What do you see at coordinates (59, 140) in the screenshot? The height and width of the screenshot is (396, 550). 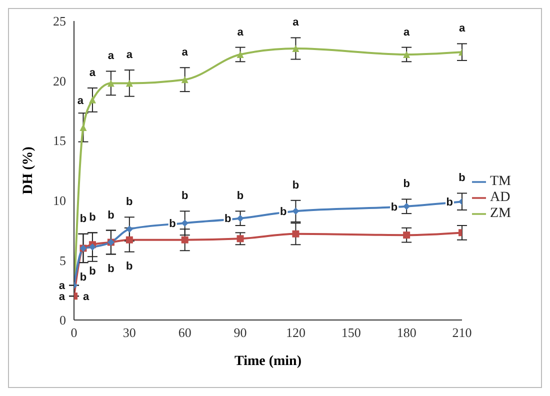 I see `y-tick-label: 15` at bounding box center [59, 140].